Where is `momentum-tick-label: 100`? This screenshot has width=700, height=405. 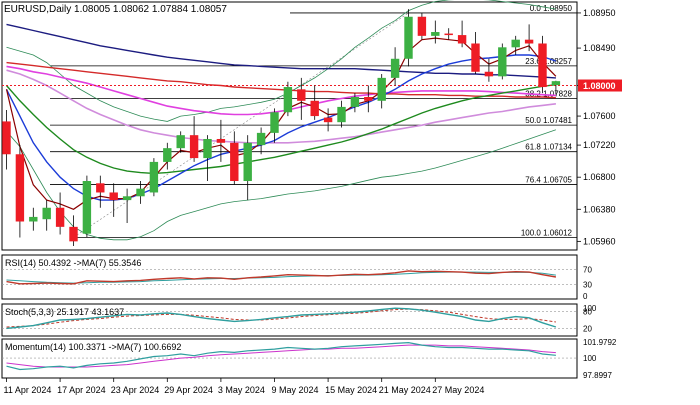
momentum-tick-label: 100 is located at coordinates (590, 358).